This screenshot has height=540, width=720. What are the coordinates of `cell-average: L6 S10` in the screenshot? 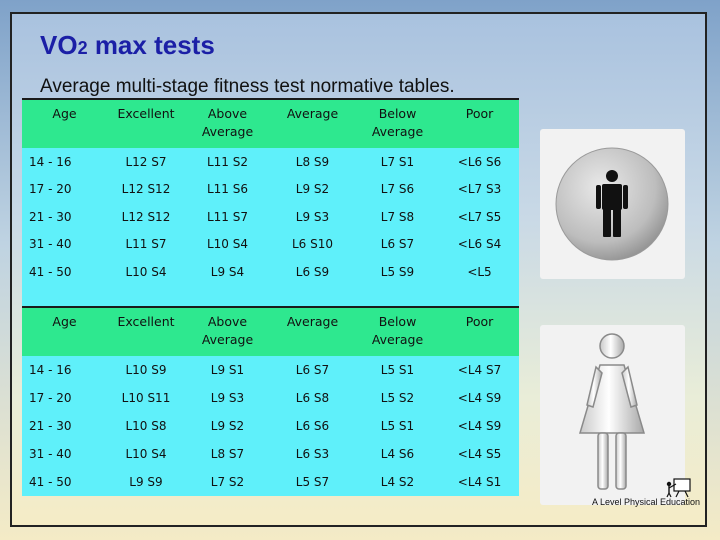 It's located at (312, 244).